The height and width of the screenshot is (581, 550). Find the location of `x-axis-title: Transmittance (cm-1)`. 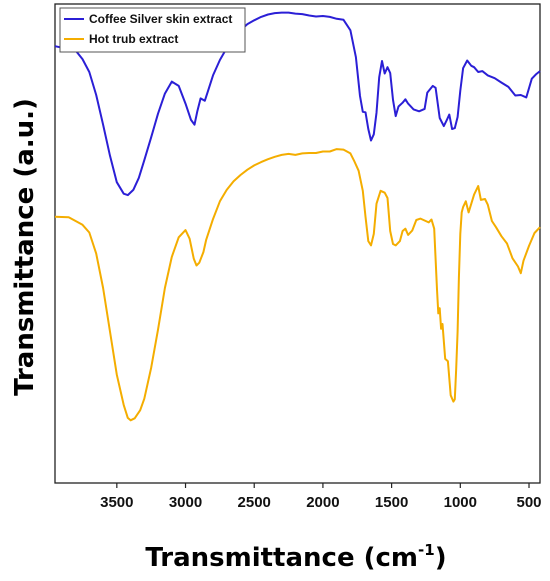

x-axis-title: Transmittance (cm-1) is located at coordinates (295, 557).